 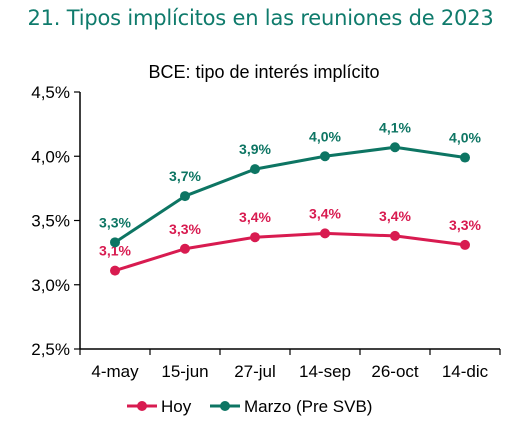 What do you see at coordinates (50, 285) in the screenshot?
I see `y-tick-label: 3,0%` at bounding box center [50, 285].